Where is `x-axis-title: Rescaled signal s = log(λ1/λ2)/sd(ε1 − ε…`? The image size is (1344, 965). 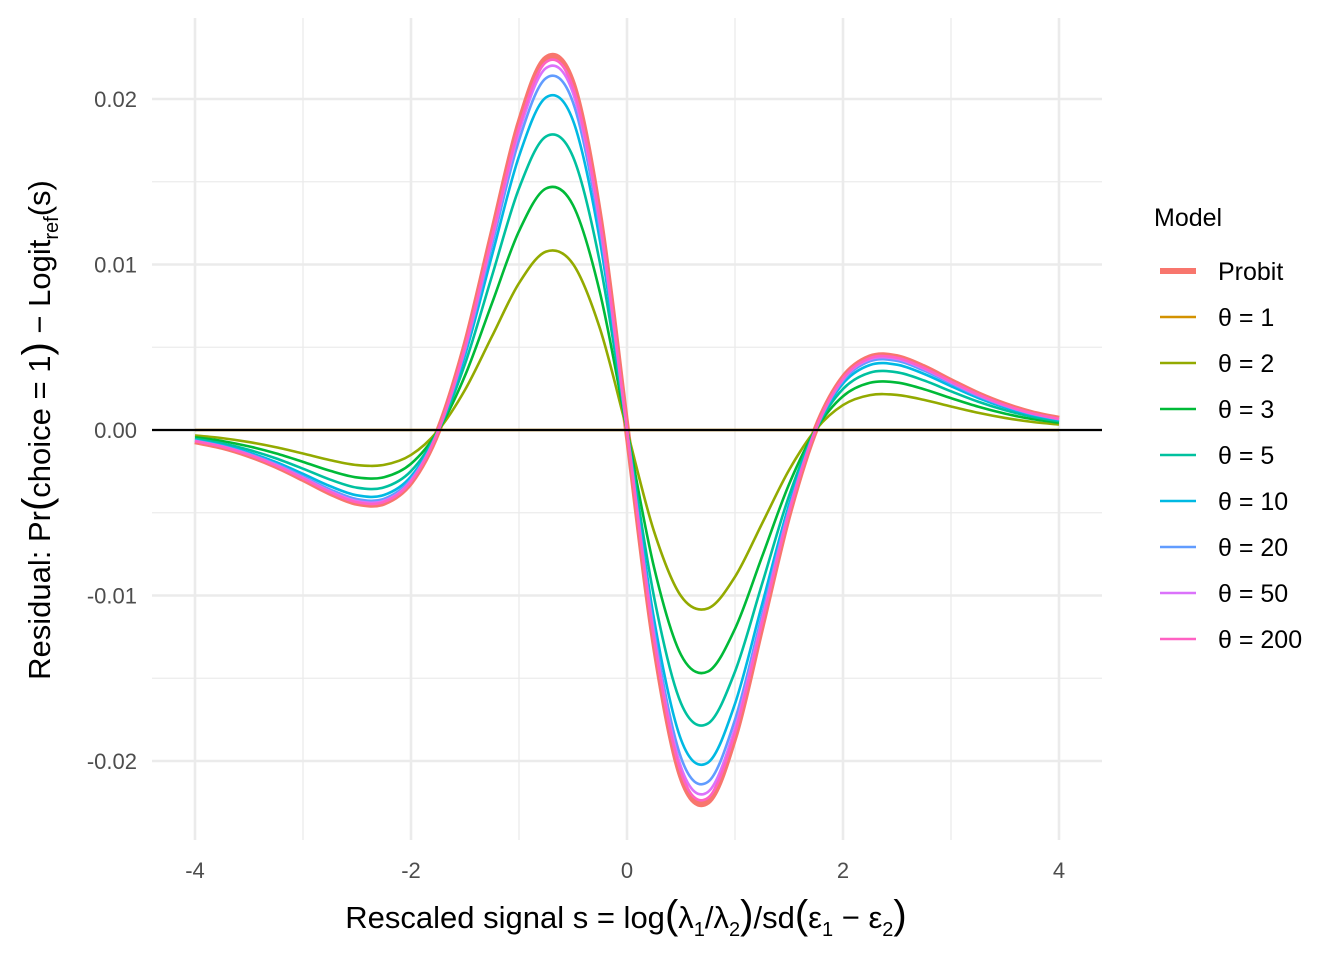
x-axis-title: Rescaled signal s = log(λ1/λ2)/sd(ε1 − ε… is located at coordinates (625, 917).